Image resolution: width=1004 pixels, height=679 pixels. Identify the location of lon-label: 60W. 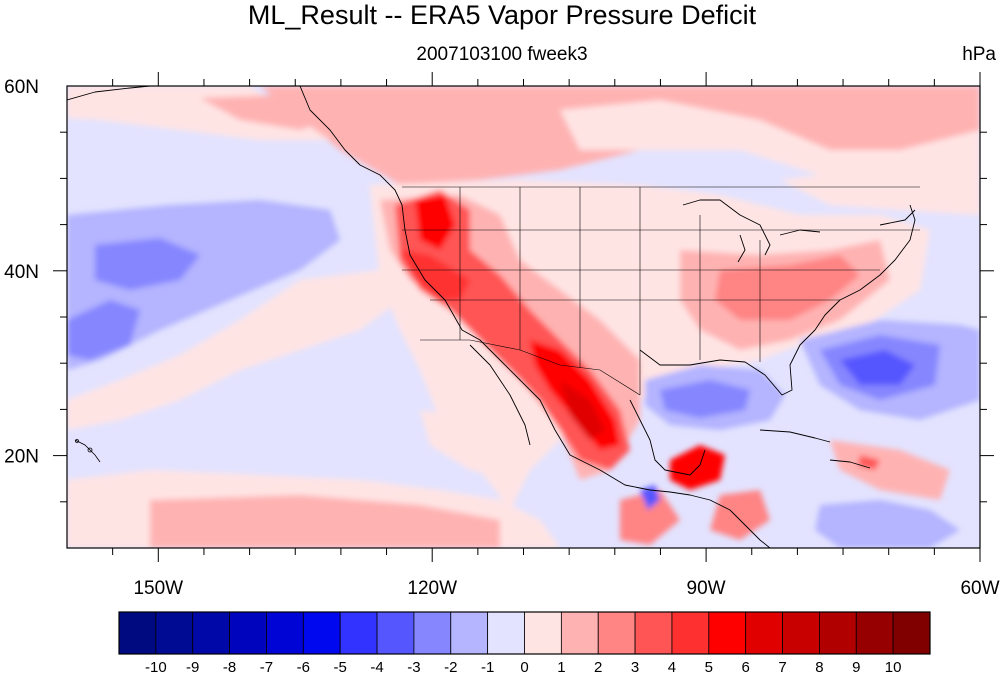
(979, 588).